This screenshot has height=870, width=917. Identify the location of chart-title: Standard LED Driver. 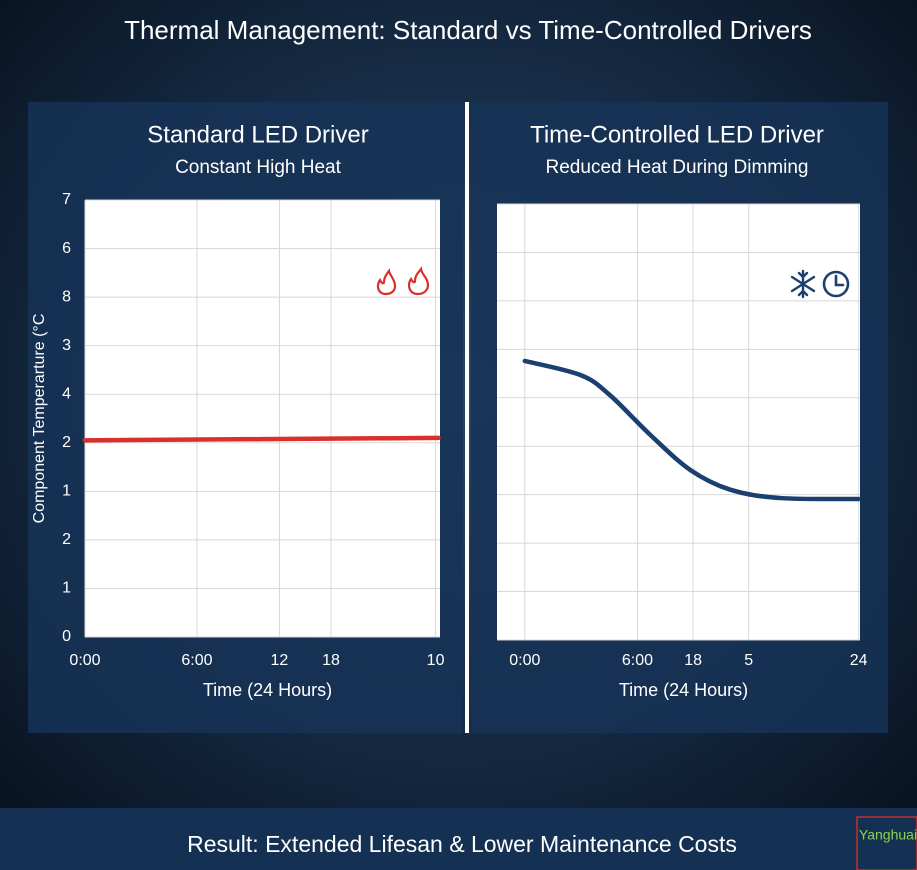
(257, 134).